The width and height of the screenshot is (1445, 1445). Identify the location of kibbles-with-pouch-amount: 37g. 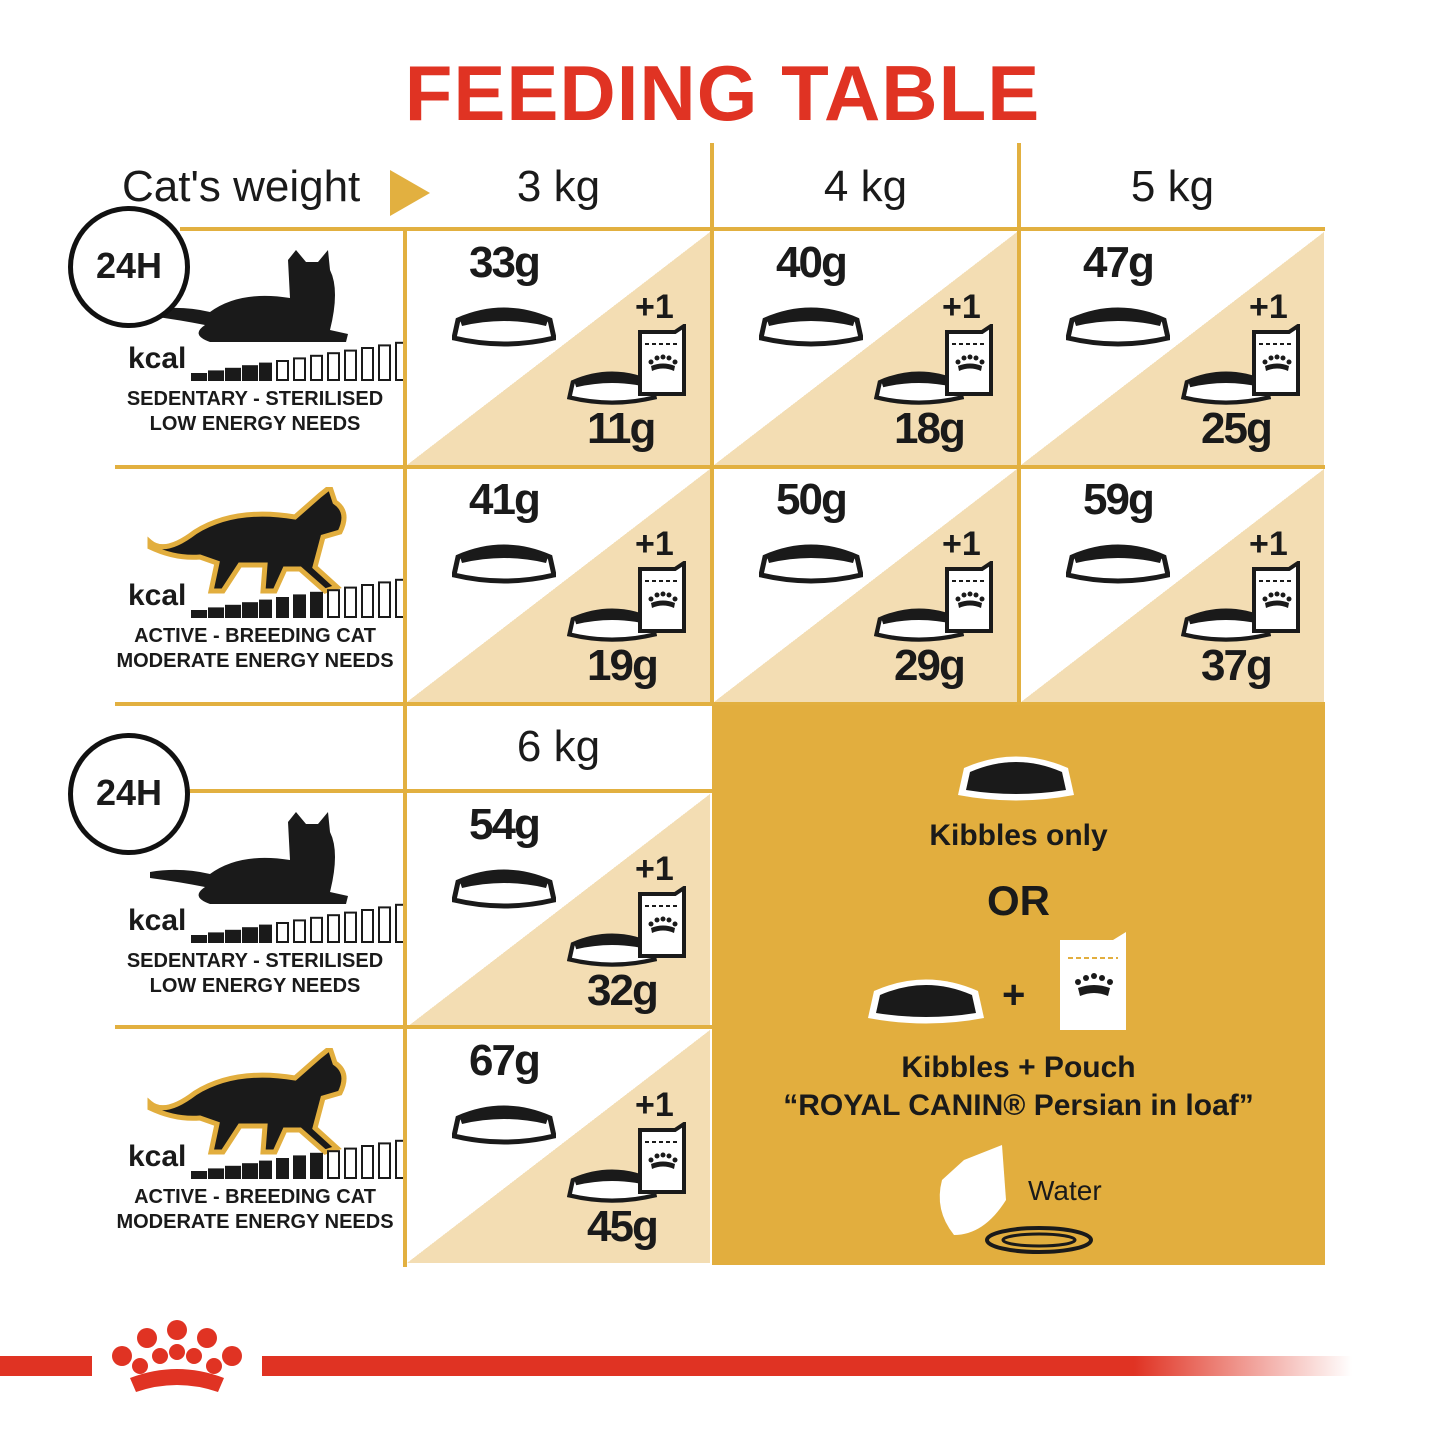
(1237, 665).